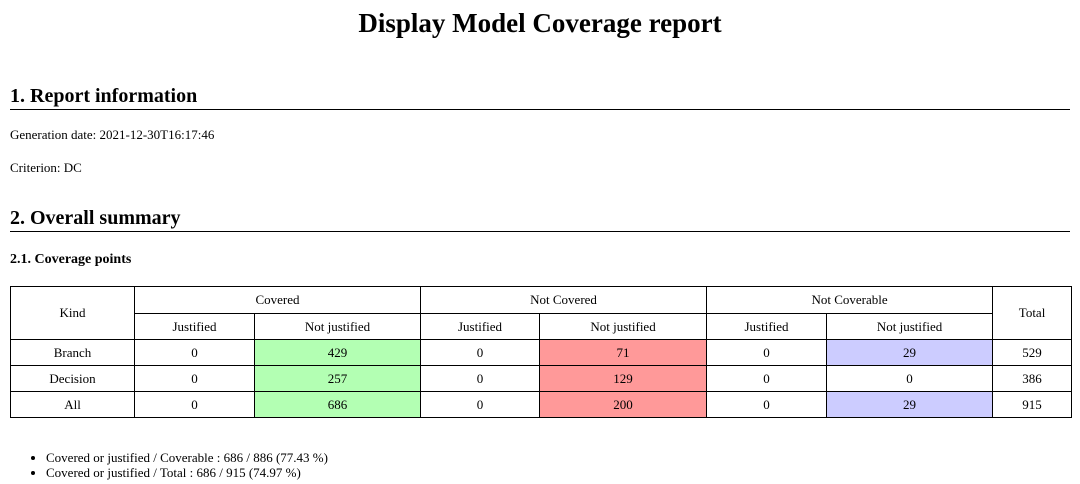 The width and height of the screenshot is (1080, 484). Describe the element at coordinates (1032, 404) in the screenshot. I see `cell: 915` at that location.